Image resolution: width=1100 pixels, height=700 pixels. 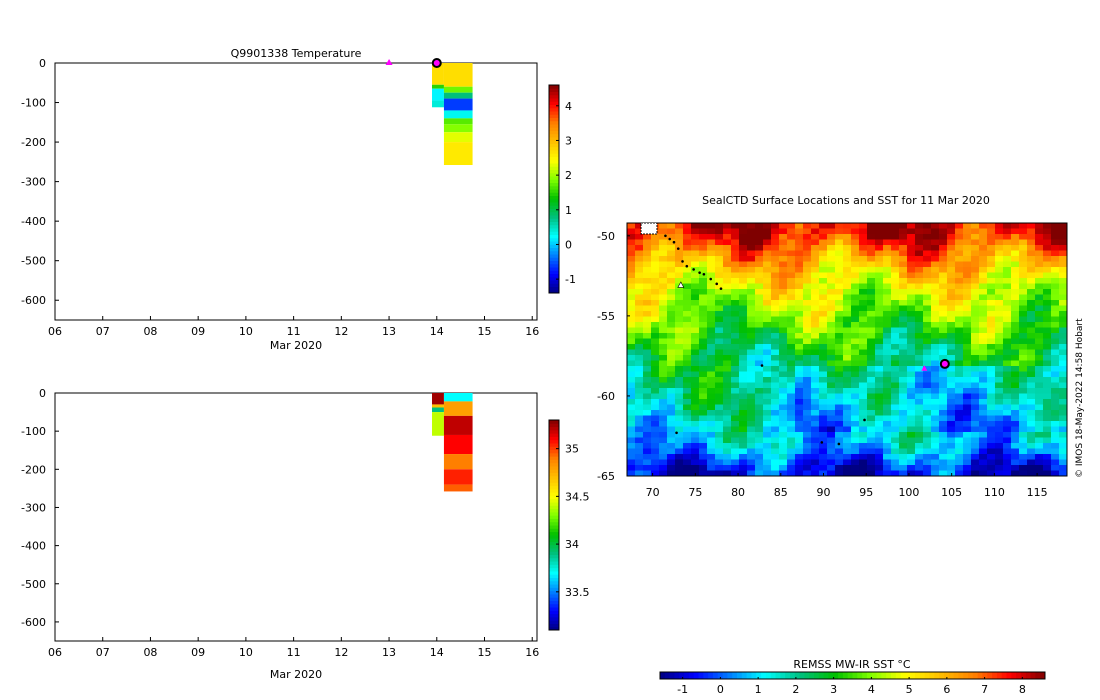 I want to click on sst-colorbar-tick-label: 2, so click(x=795, y=689).